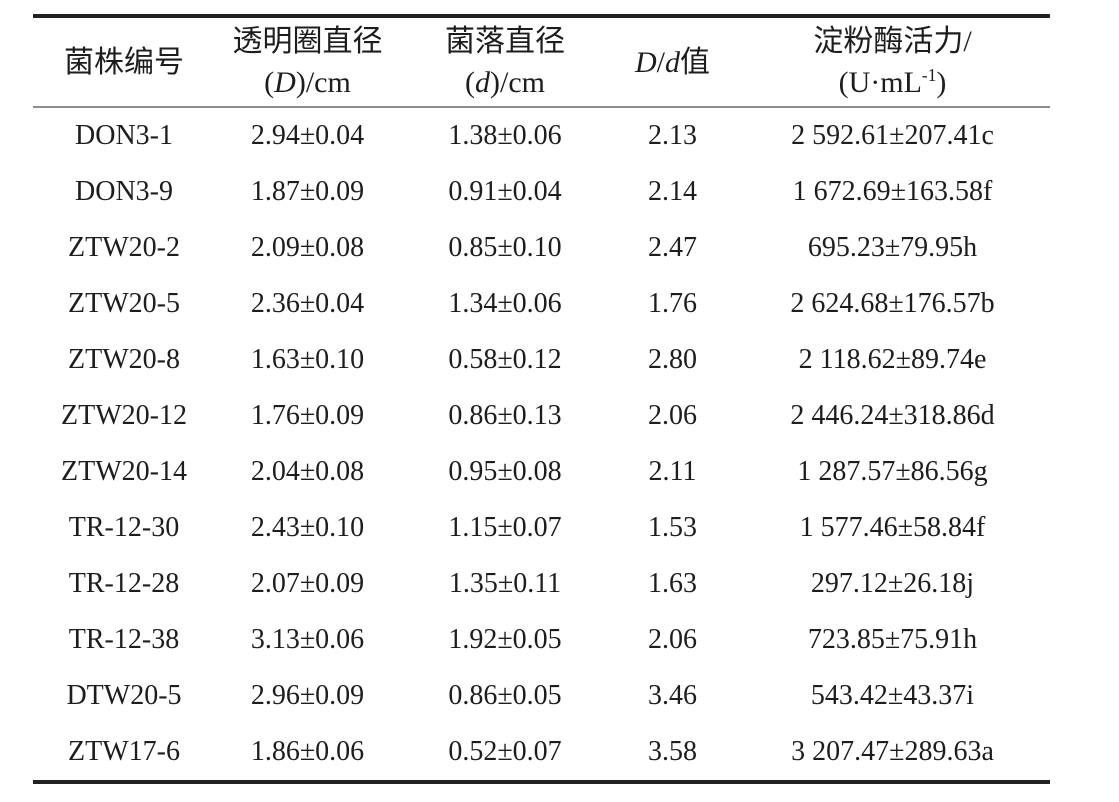 This screenshot has height=802, width=1119. I want to click on table-cell-col2: 2.96±0.09, so click(307, 695).